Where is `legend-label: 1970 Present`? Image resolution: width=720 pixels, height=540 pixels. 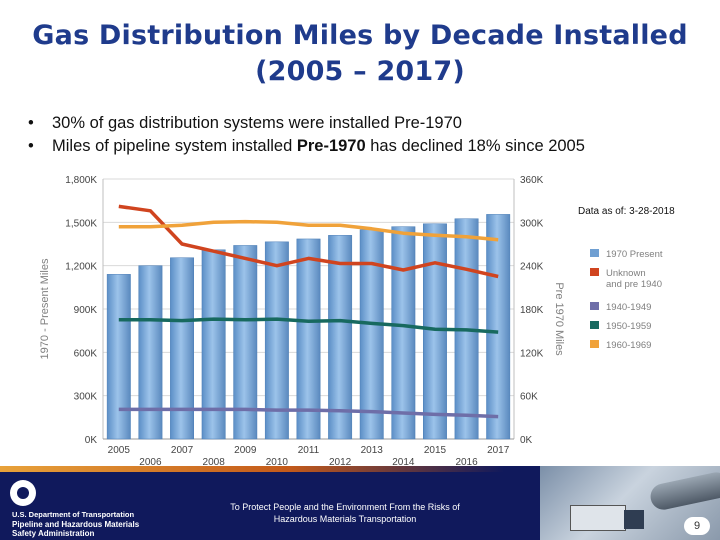
legend-label: 1970 Present is located at coordinates (634, 254).